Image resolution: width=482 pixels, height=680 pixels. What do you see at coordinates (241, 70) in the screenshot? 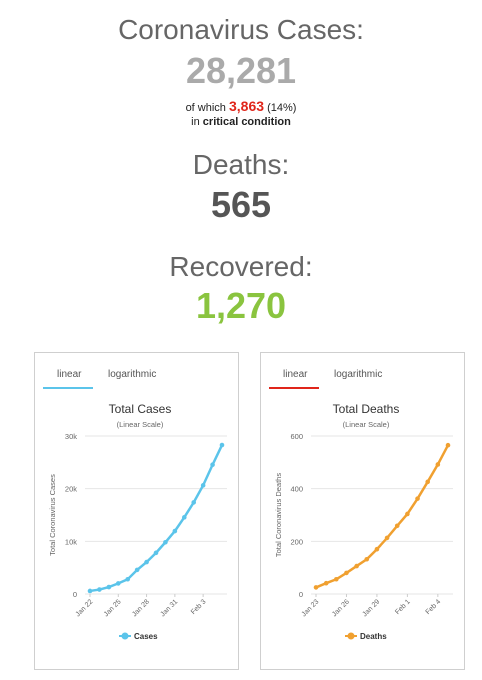
I see `cases-total: 28,281` at bounding box center [241, 70].